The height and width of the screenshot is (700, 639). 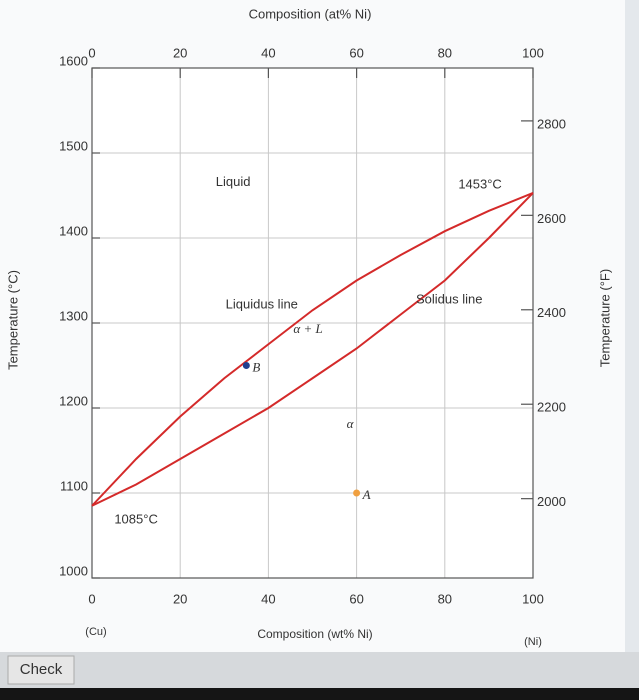 What do you see at coordinates (91, 598) in the screenshot?
I see `x-tick-label: 0` at bounding box center [91, 598].